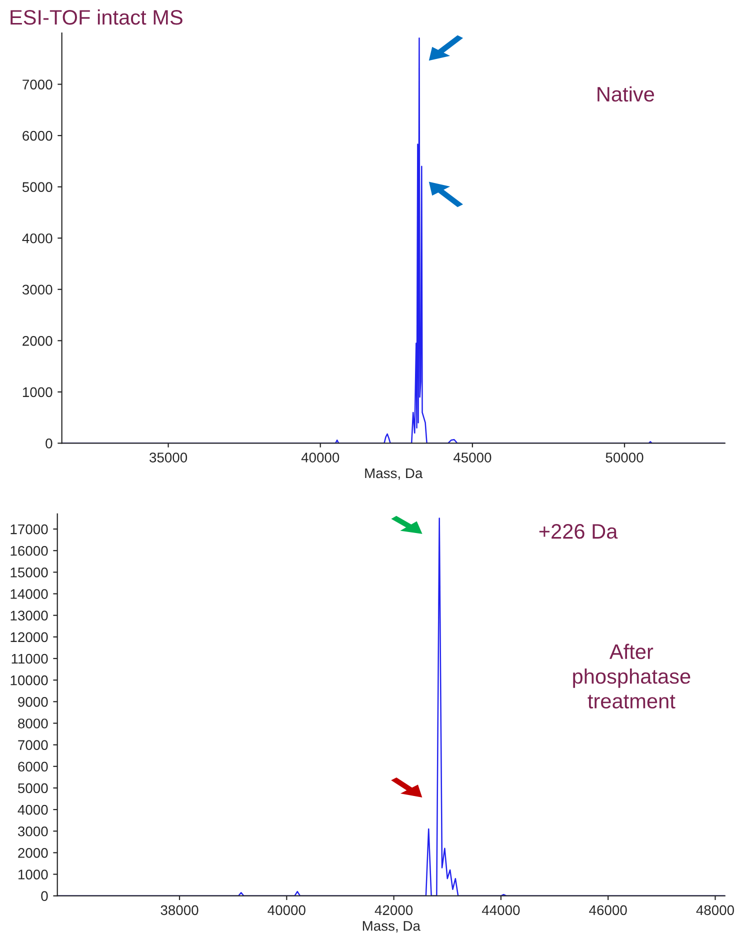 The height and width of the screenshot is (943, 745). Describe the element at coordinates (33, 701) in the screenshot. I see `y-tick-label: 9000` at that location.